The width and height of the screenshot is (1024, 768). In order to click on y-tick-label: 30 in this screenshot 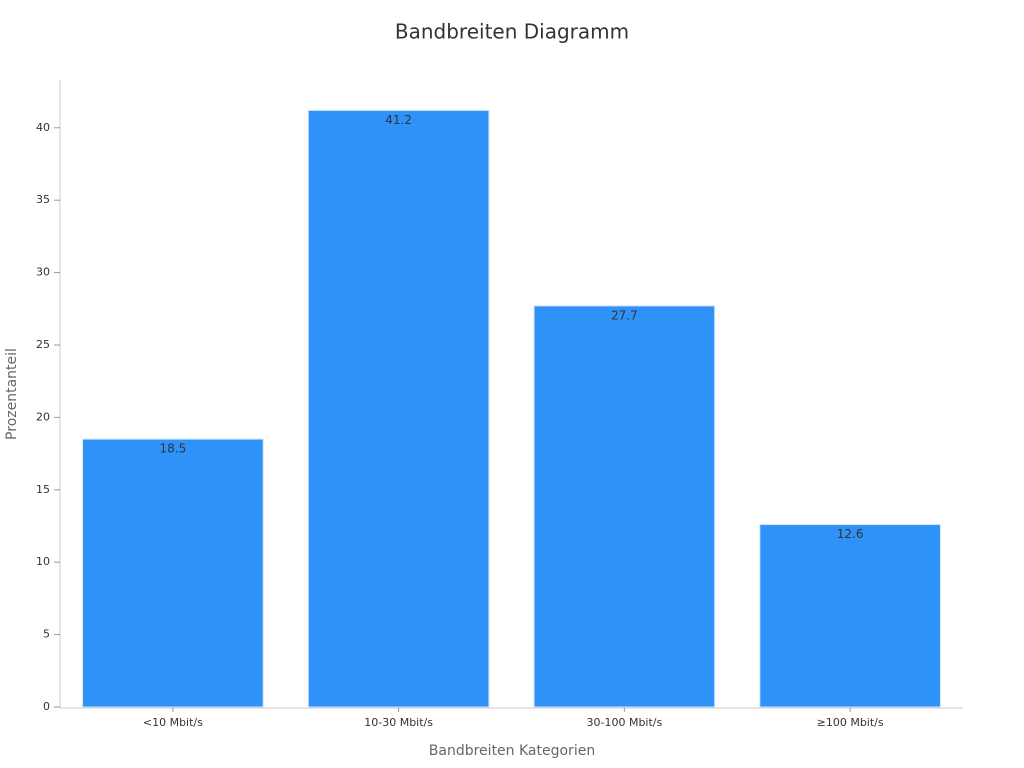, I will do `click(43, 272)`.